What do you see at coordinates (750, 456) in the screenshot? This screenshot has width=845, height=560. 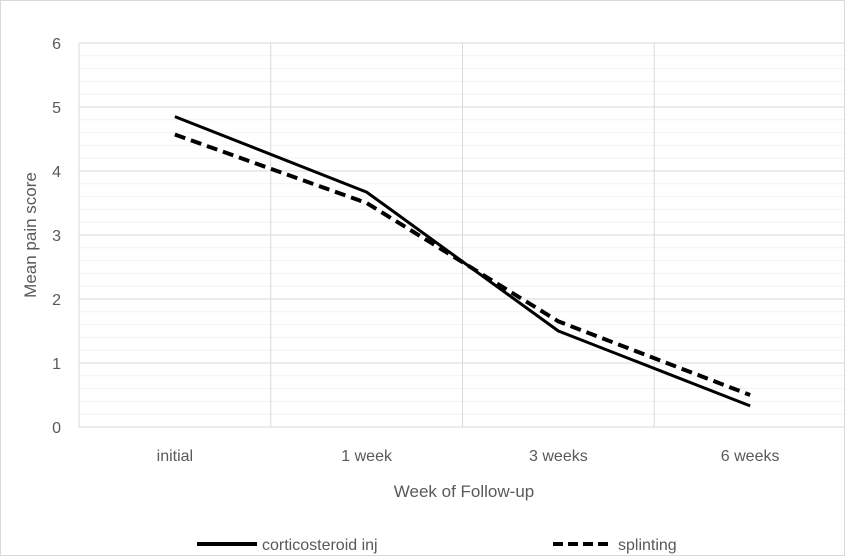 I see `x-tick-label: 6 weeks` at bounding box center [750, 456].